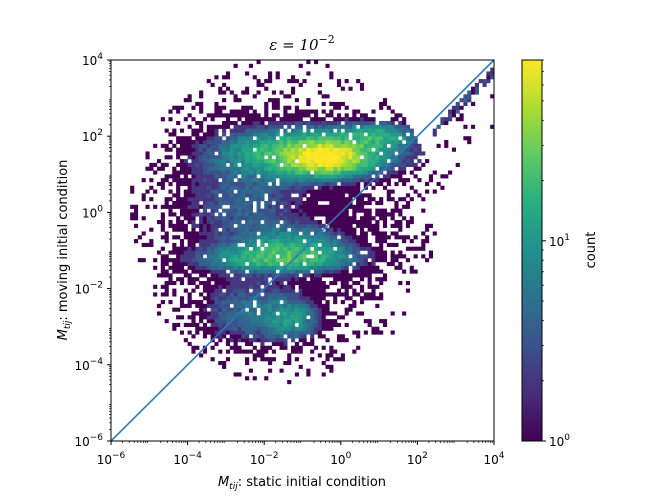 This screenshot has width=664, height=498. Describe the element at coordinates (340, 459) in the screenshot. I see `x-tick-label: 100` at that location.